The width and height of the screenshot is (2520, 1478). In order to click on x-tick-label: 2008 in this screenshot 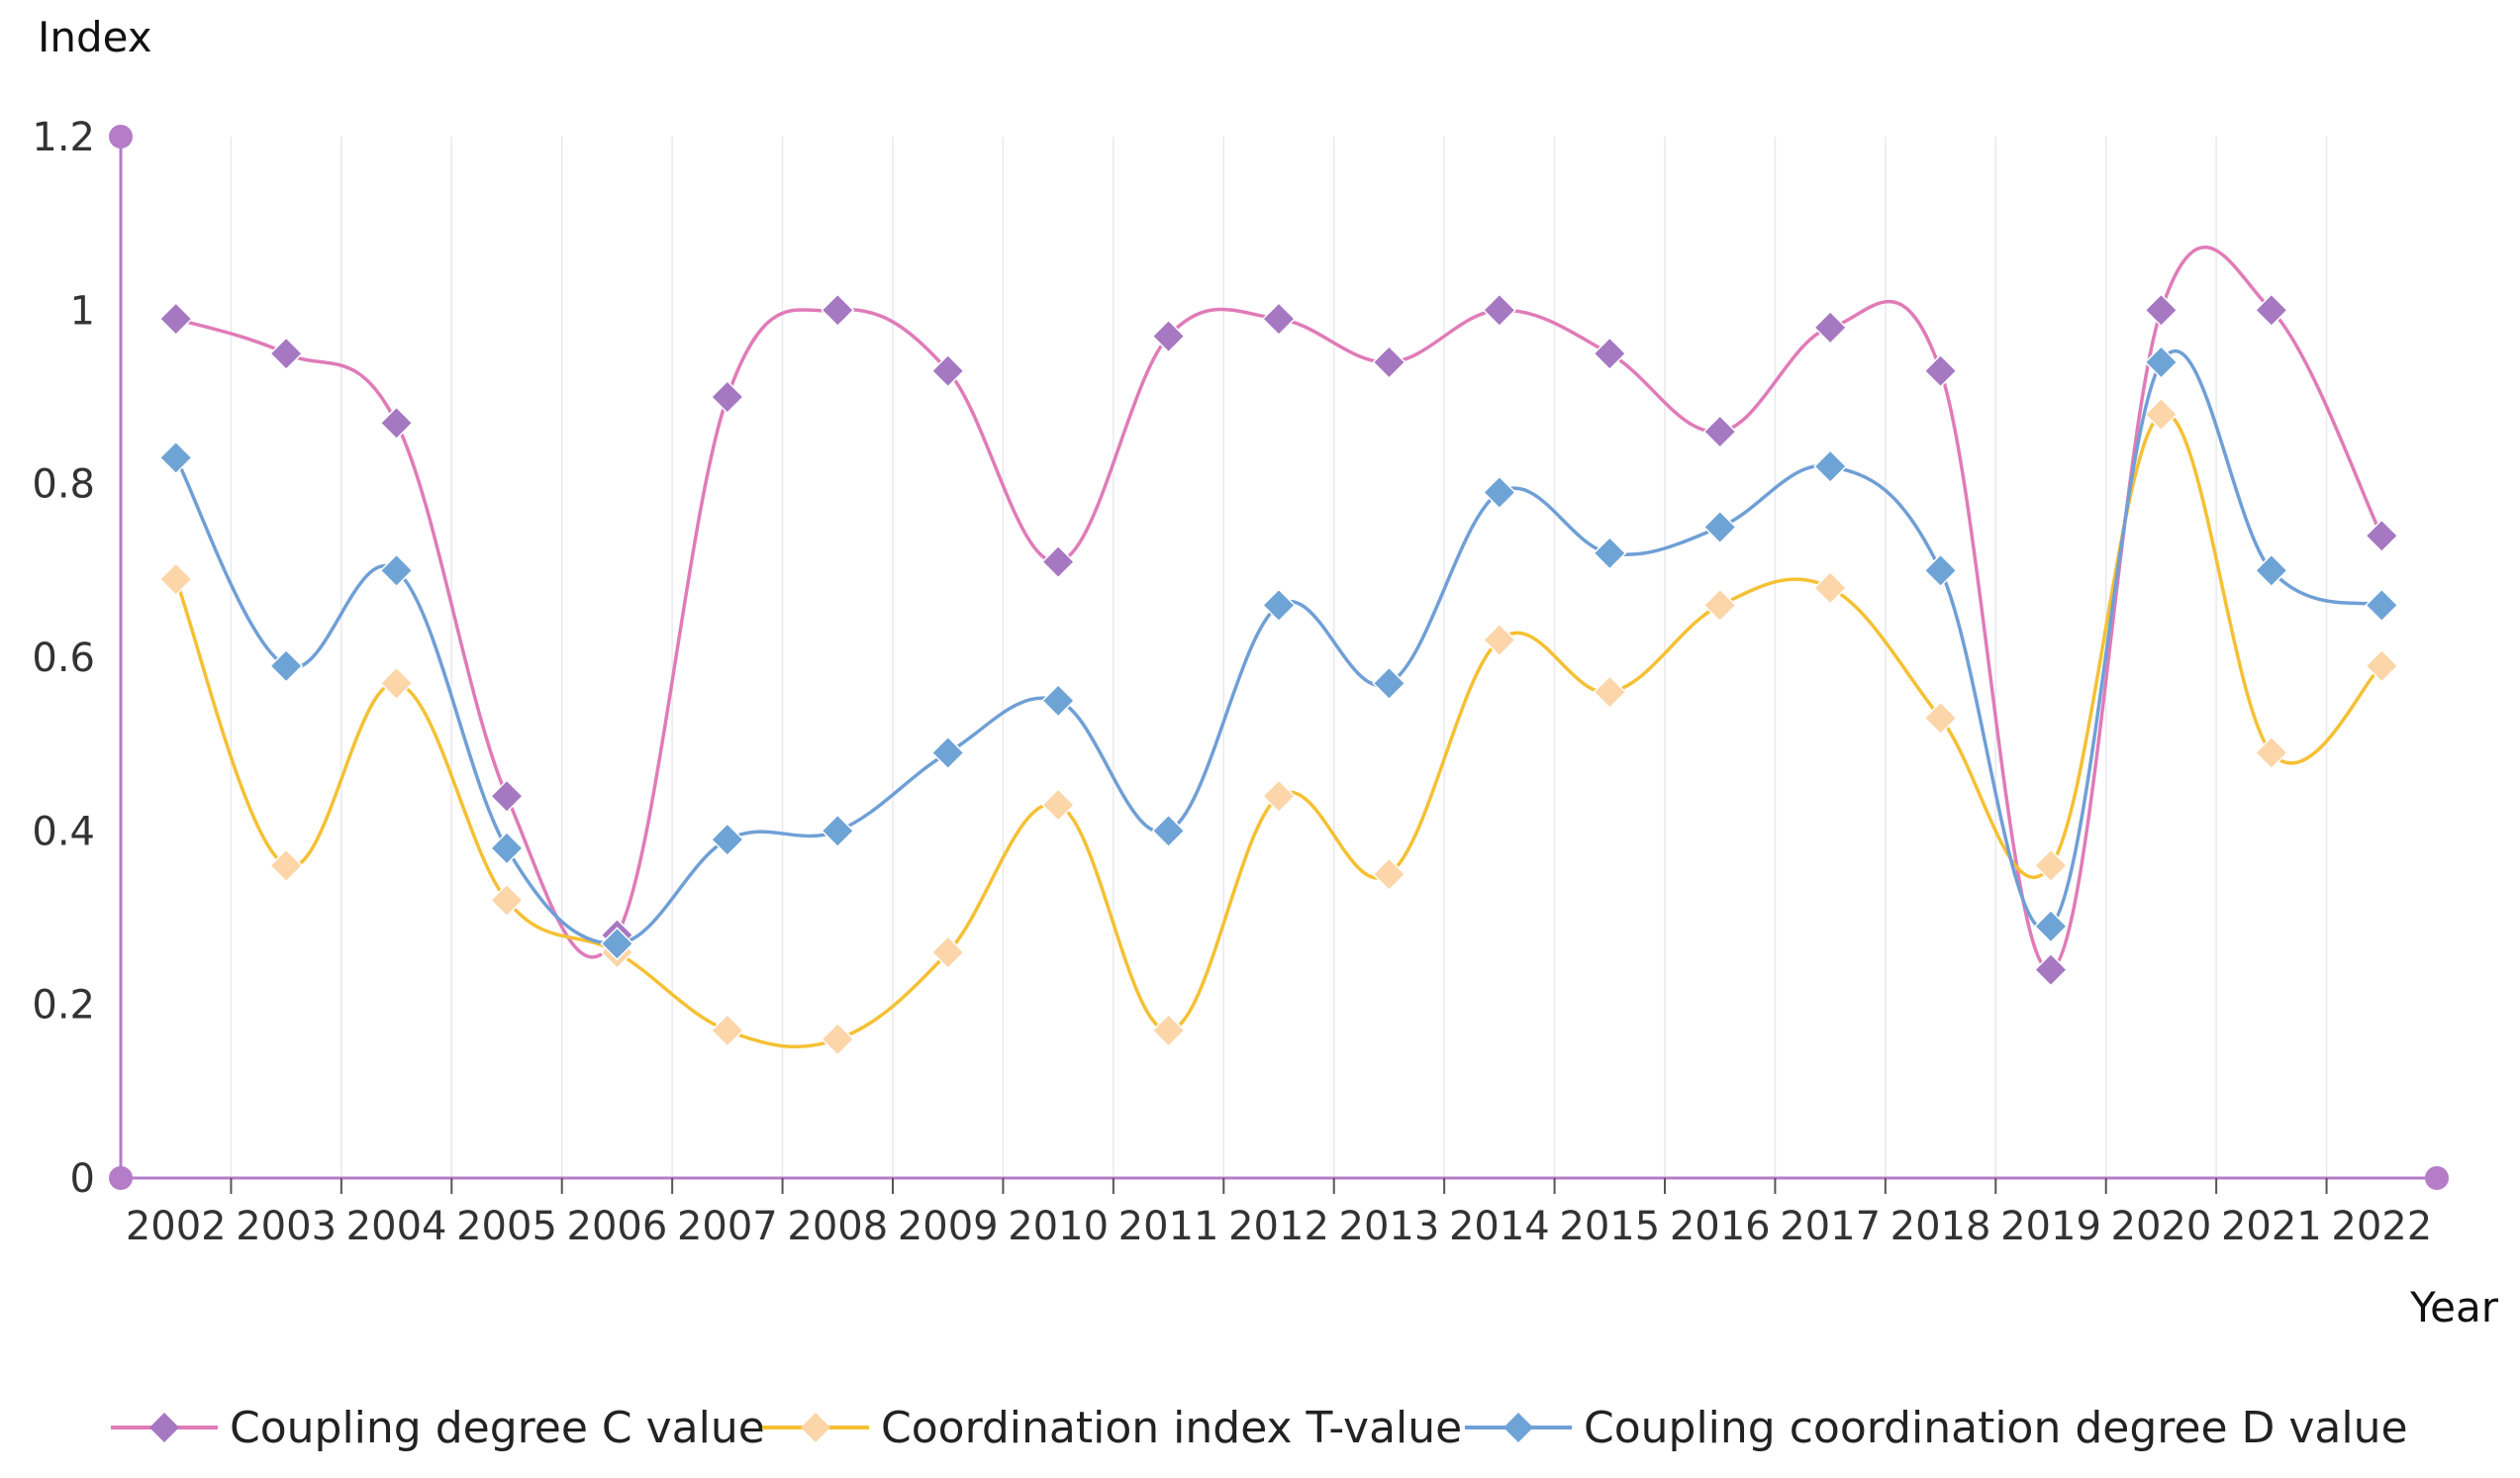, I will do `click(837, 1226)`.